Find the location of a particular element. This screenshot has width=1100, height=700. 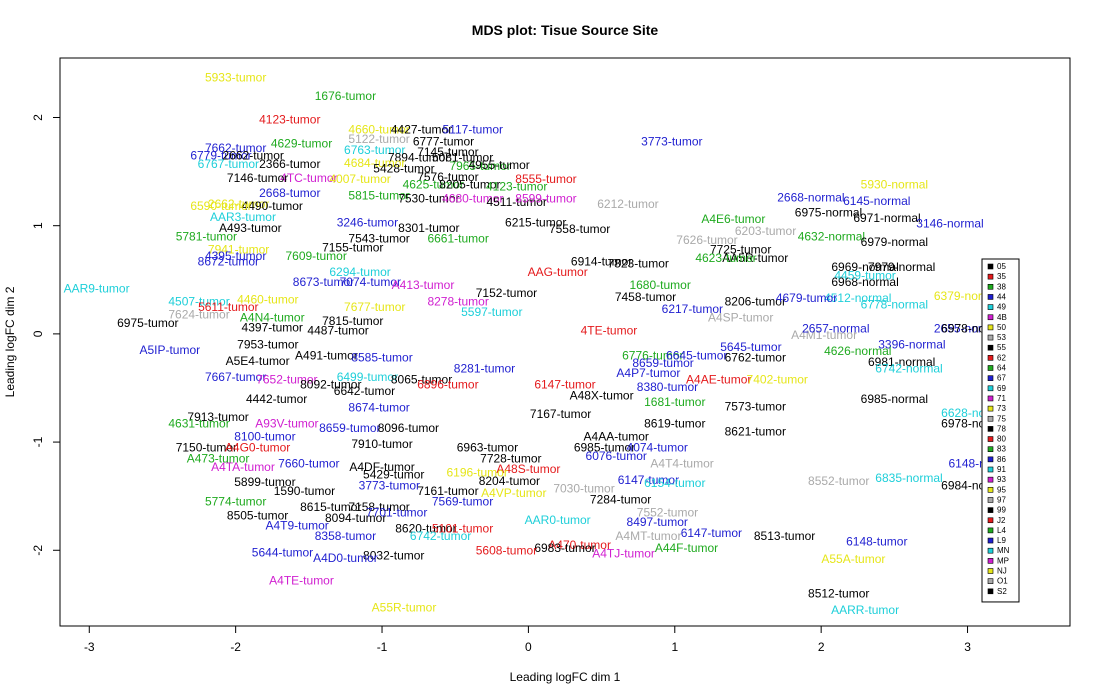

point-label: 1590-tumor is located at coordinates (304, 491).